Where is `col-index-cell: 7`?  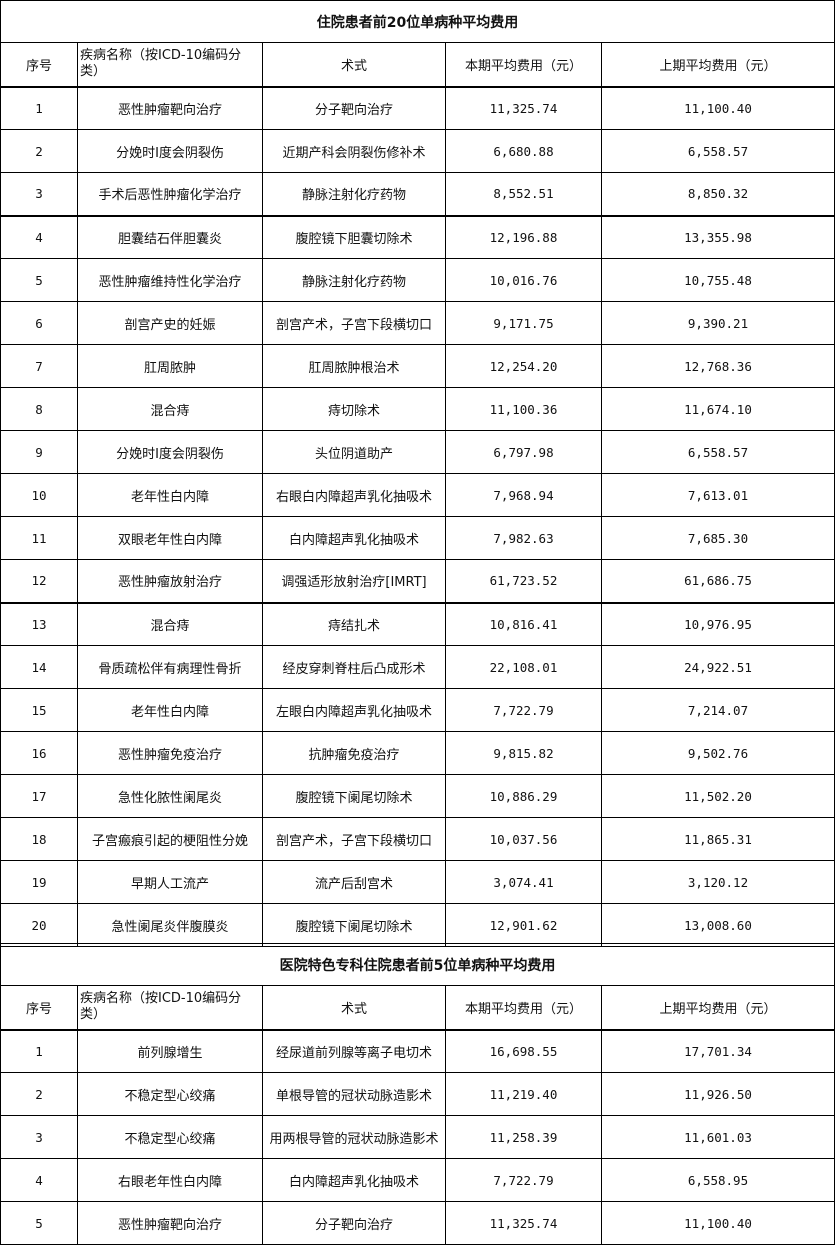 col-index-cell: 7 is located at coordinates (39, 366).